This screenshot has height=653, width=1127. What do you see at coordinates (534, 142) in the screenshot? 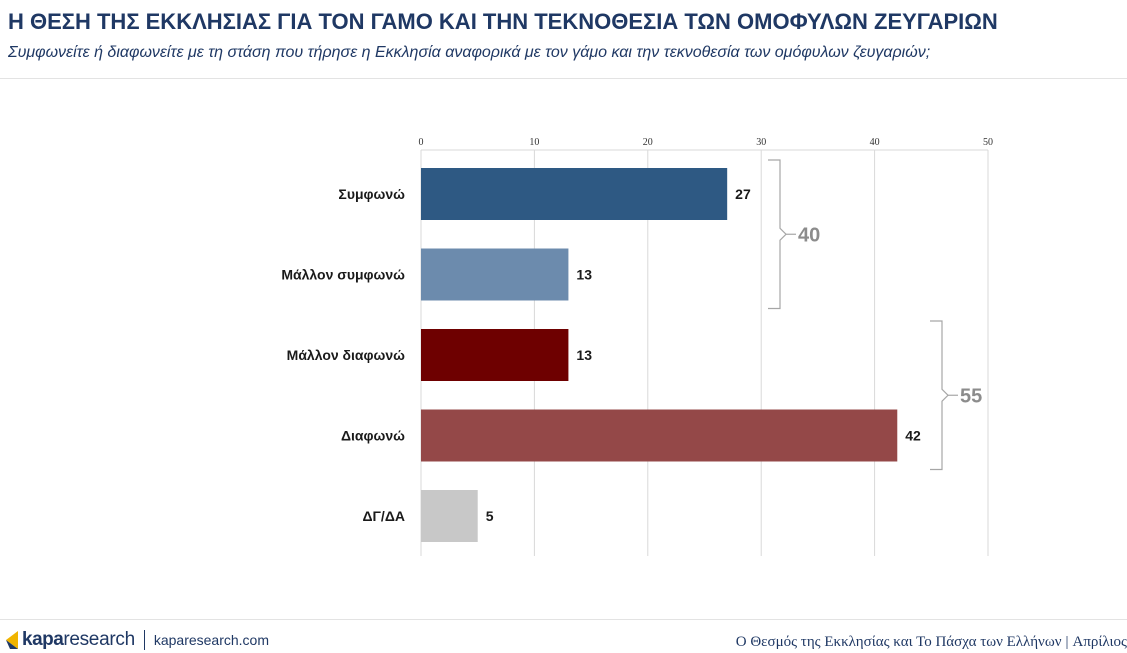
I see `x-tick-label: 10` at bounding box center [534, 142].